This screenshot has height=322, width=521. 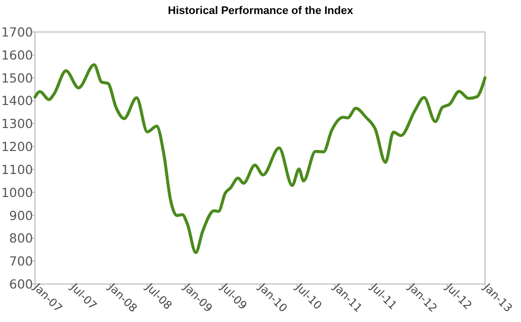 What do you see at coordinates (17, 54) in the screenshot?
I see `y-tick-label: 1600` at bounding box center [17, 54].